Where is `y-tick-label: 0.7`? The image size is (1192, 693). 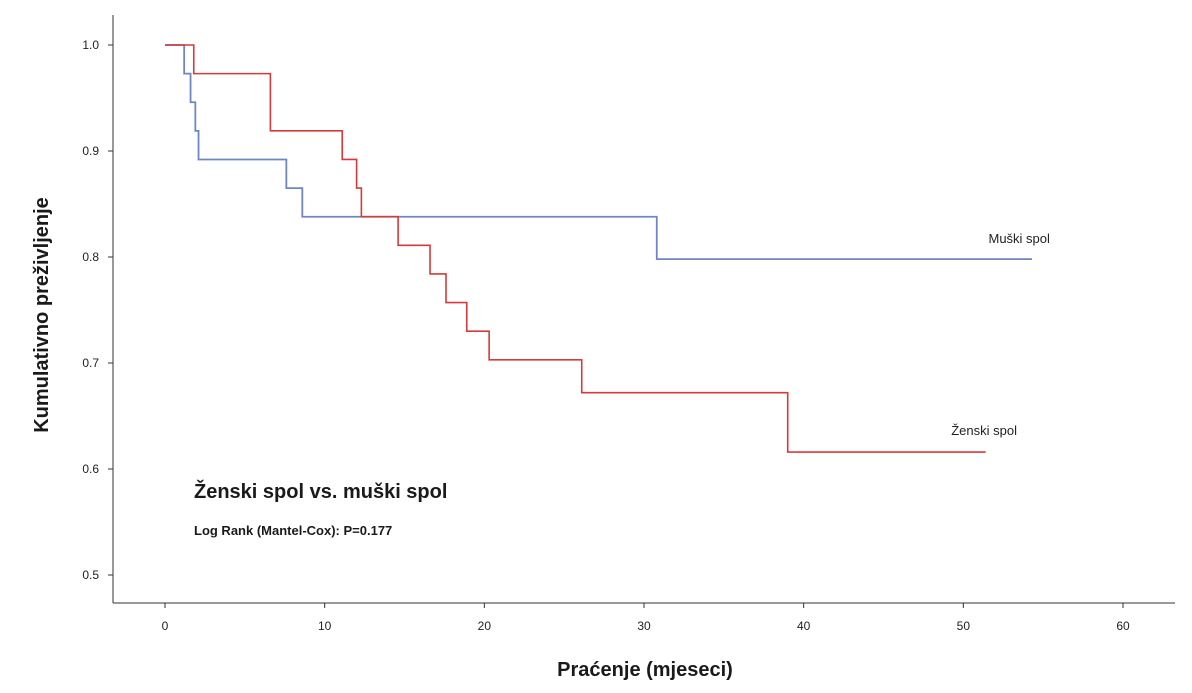
y-tick-label: 0.7 is located at coordinates (90, 363).